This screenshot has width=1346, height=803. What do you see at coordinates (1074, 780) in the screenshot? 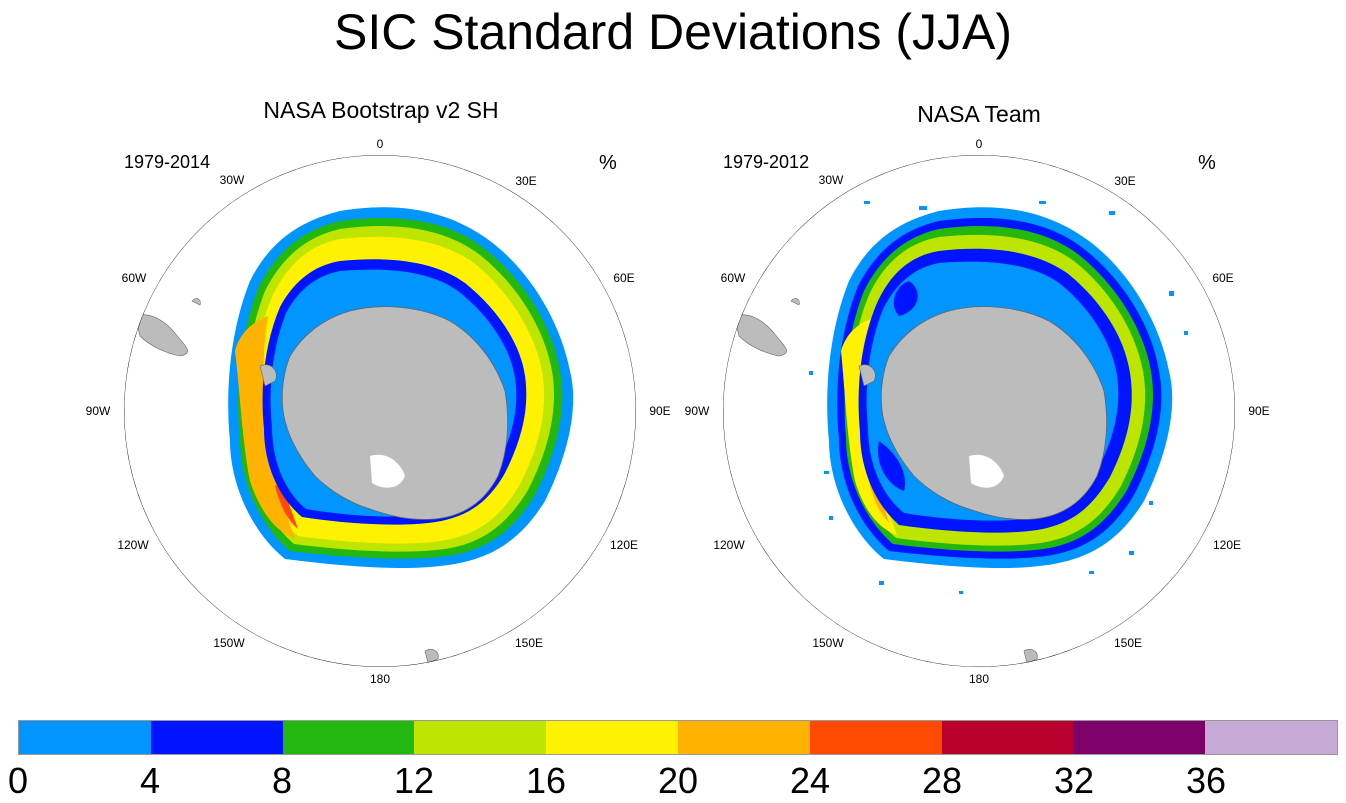
I see `colorbar-label: 32` at bounding box center [1074, 780].